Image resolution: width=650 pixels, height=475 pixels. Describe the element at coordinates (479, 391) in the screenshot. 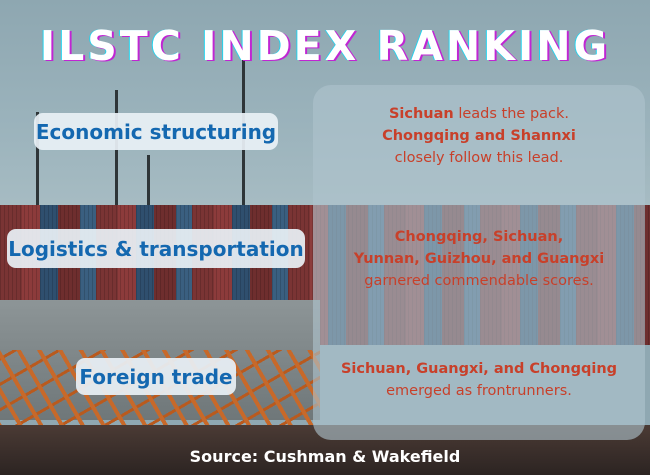

I see `body-text: emerged as frontrunners.` at that location.